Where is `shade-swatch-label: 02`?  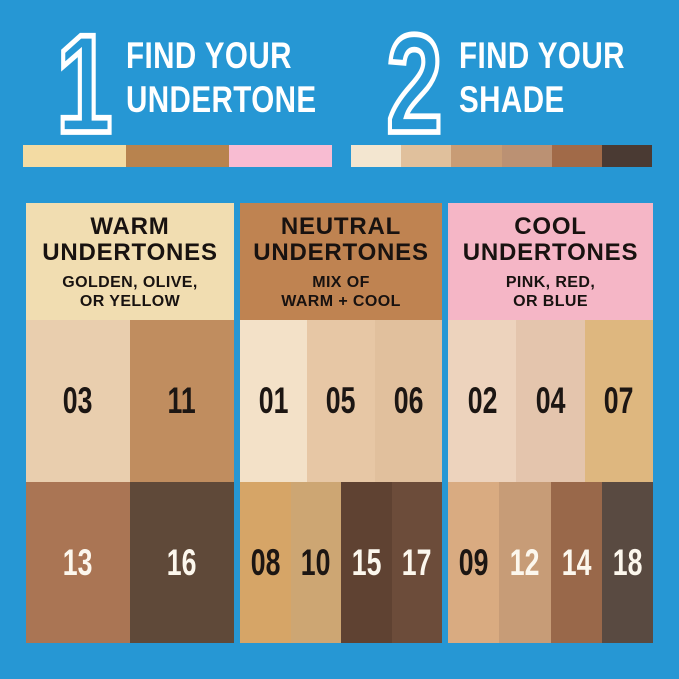 shade-swatch-label: 02 is located at coordinates (482, 400).